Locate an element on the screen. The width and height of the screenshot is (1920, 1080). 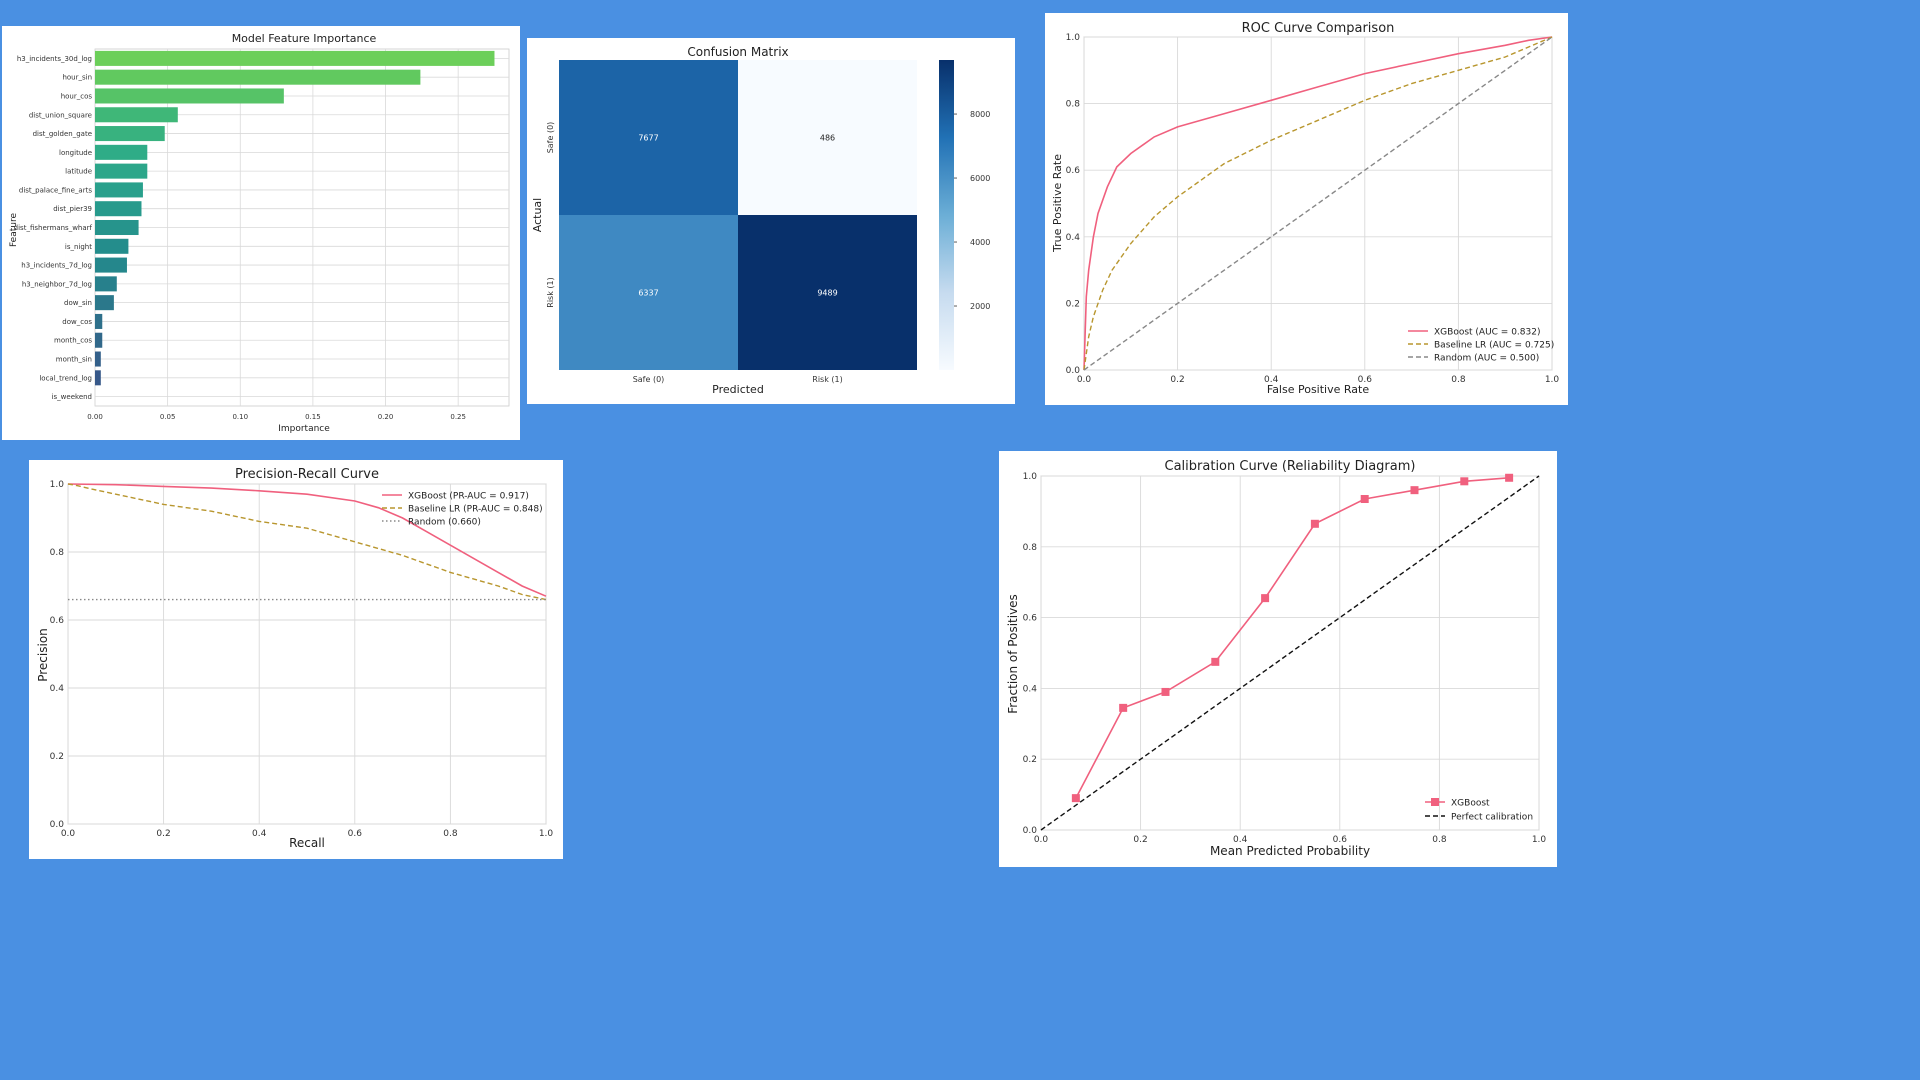
x-tick-label: 0.20 is located at coordinates (386, 417).